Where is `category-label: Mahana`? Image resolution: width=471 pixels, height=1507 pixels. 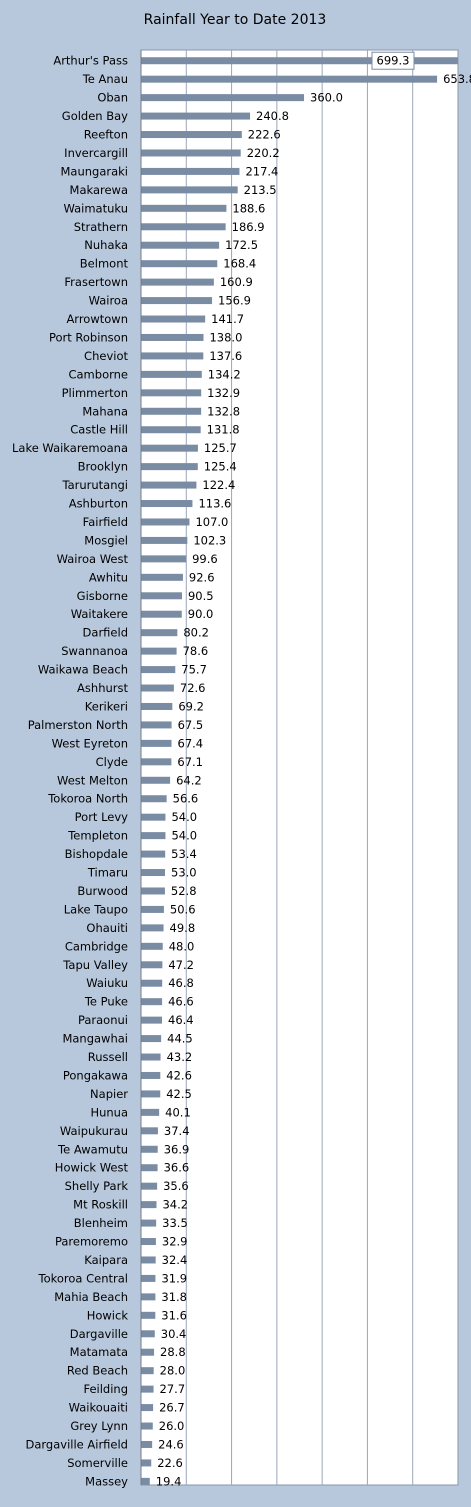 category-label: Mahana is located at coordinates (105, 411).